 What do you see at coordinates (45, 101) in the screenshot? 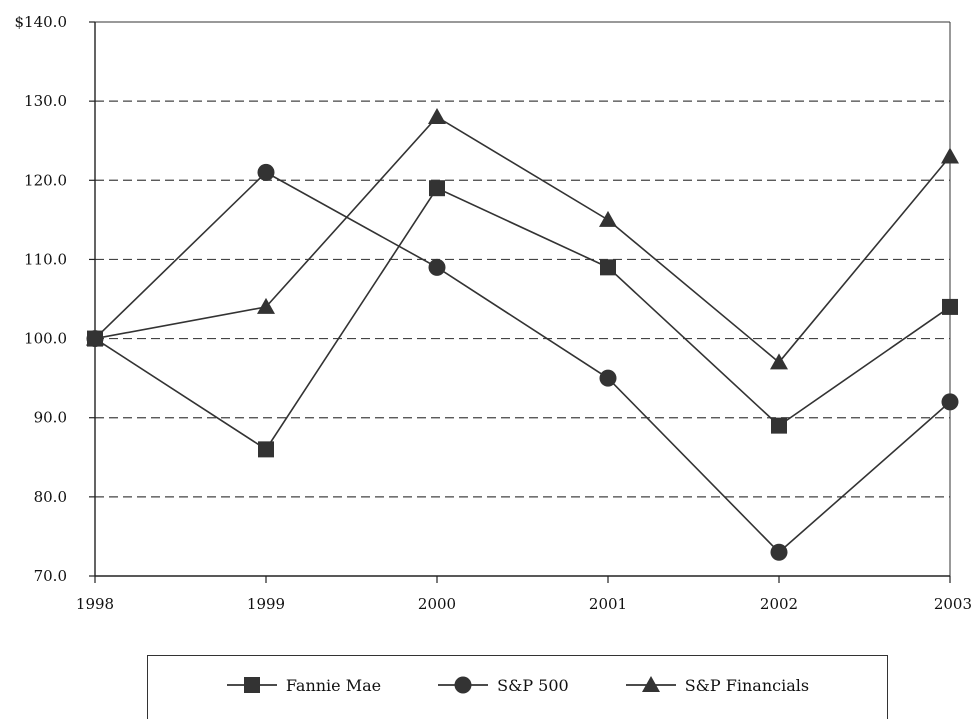
I see `y-tick-label: 130.0` at bounding box center [45, 101].